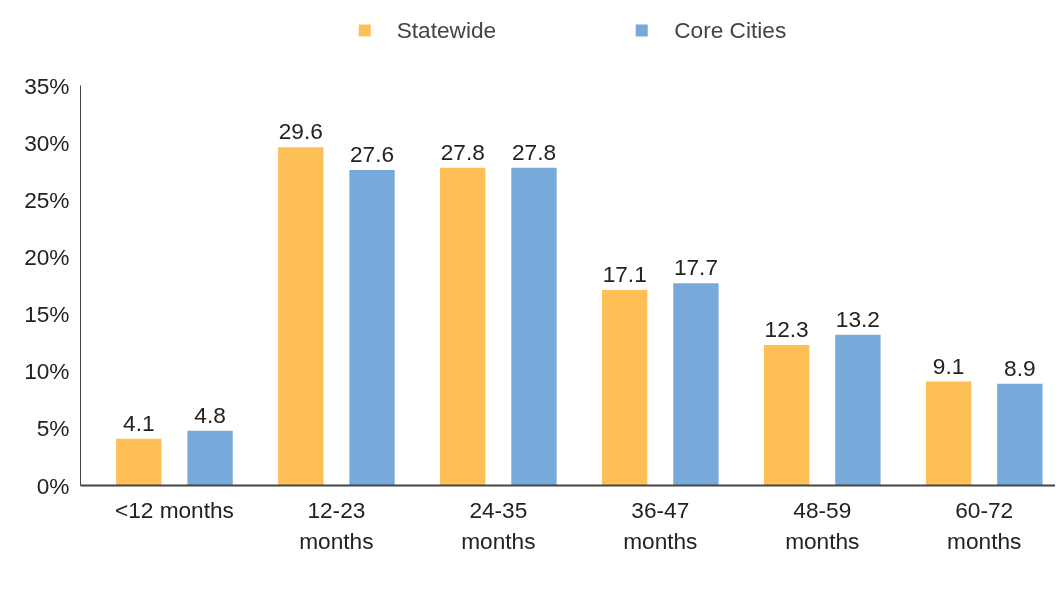 Image resolution: width=1061 pixels, height=596 pixels. I want to click on x-tick-label: 24-35 months, so click(498, 525).